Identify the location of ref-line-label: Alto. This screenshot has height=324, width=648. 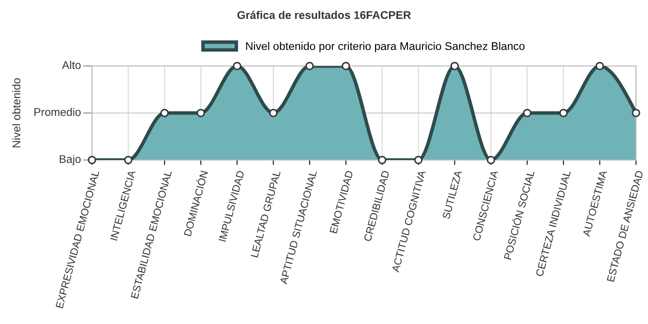
(71, 64).